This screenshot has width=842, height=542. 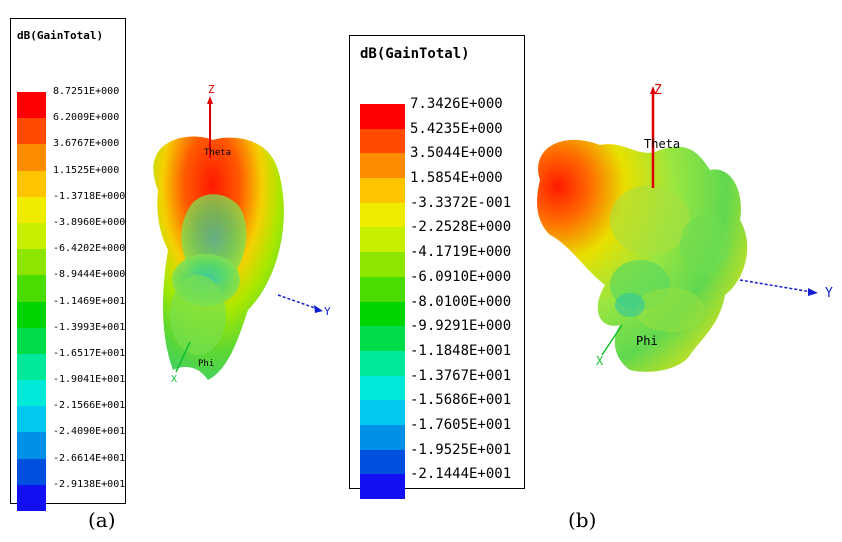 What do you see at coordinates (461, 227) in the screenshot?
I see `scale-value-label: -2.2528E+000` at bounding box center [461, 227].